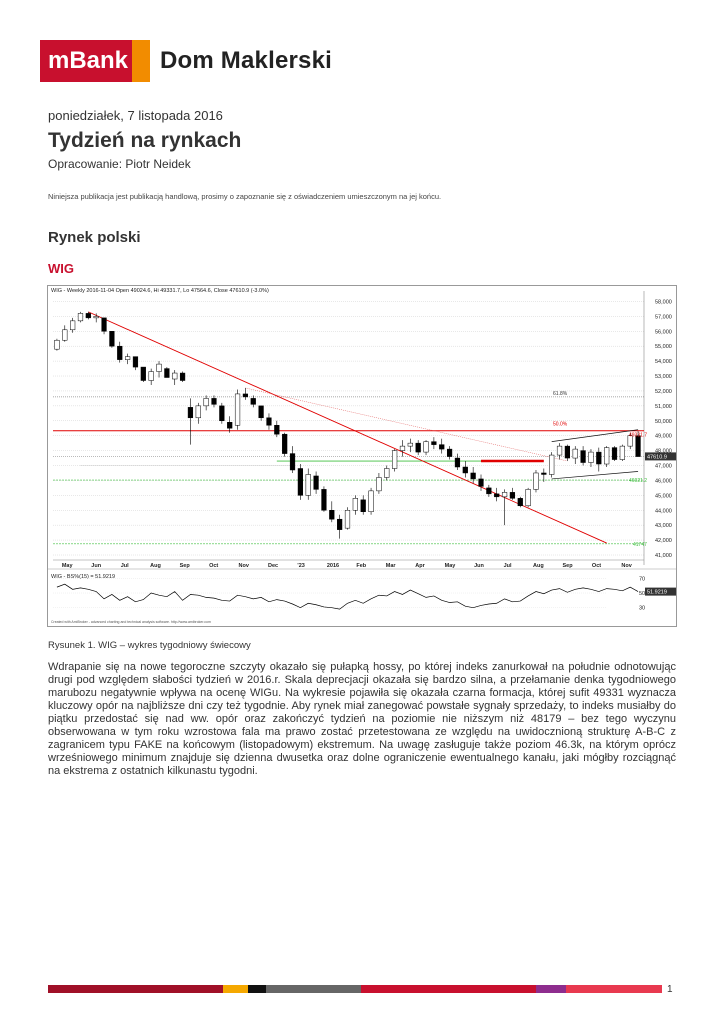 This screenshot has width=724, height=1024. What do you see at coordinates (273, 566) in the screenshot?
I see `x-tick-label: Dec` at bounding box center [273, 566].